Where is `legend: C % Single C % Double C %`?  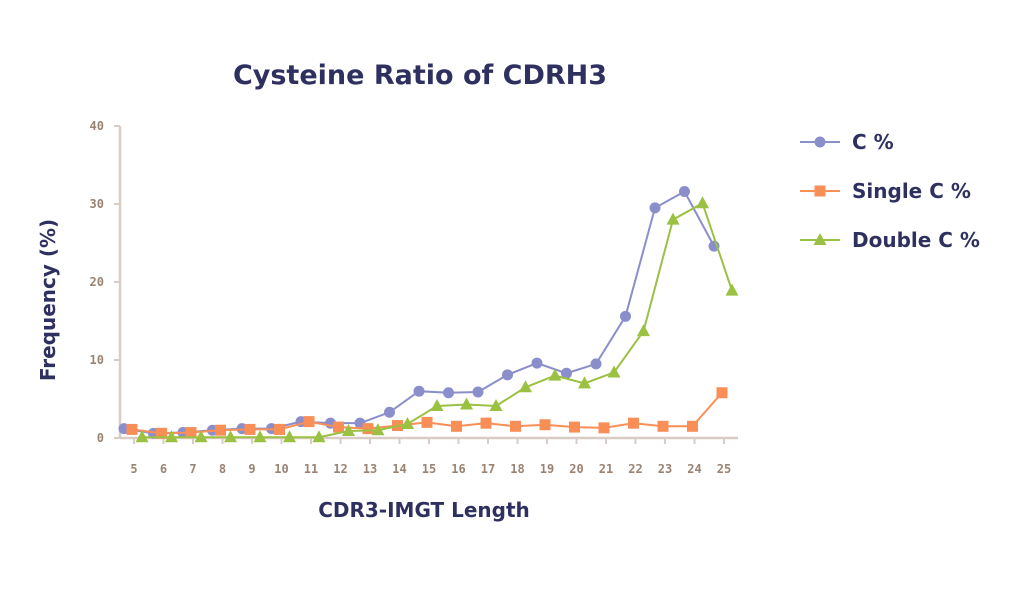 legend: C % Single C % Double C % is located at coordinates (890, 191).